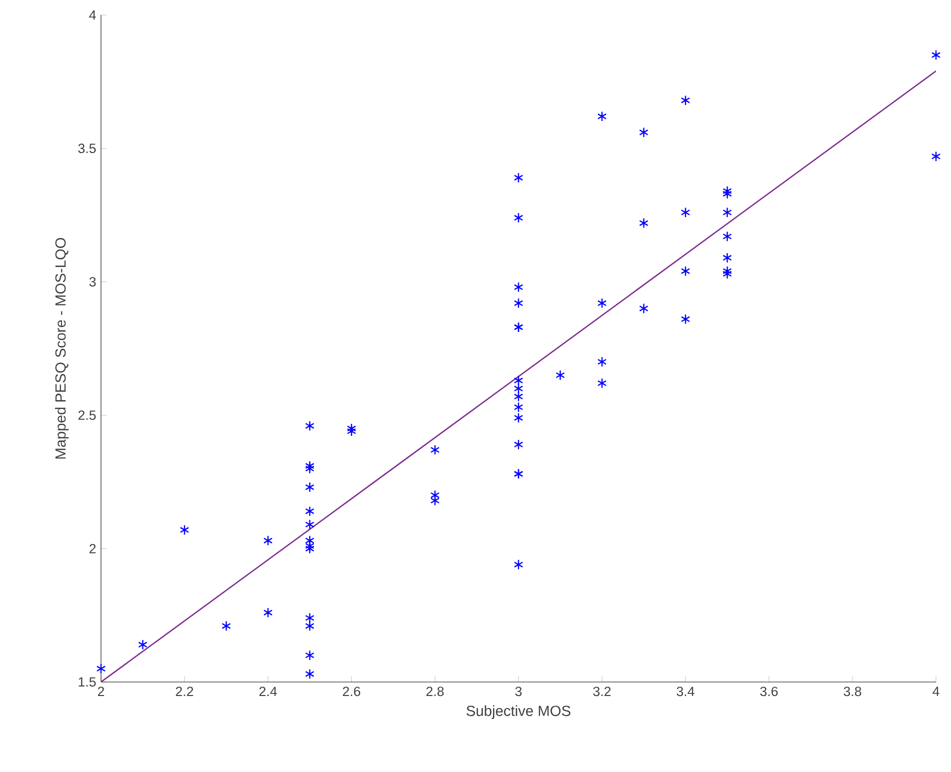 The height and width of the screenshot is (772, 951). Describe the element at coordinates (435, 691) in the screenshot. I see `x-tick-label: 2.8` at that location.